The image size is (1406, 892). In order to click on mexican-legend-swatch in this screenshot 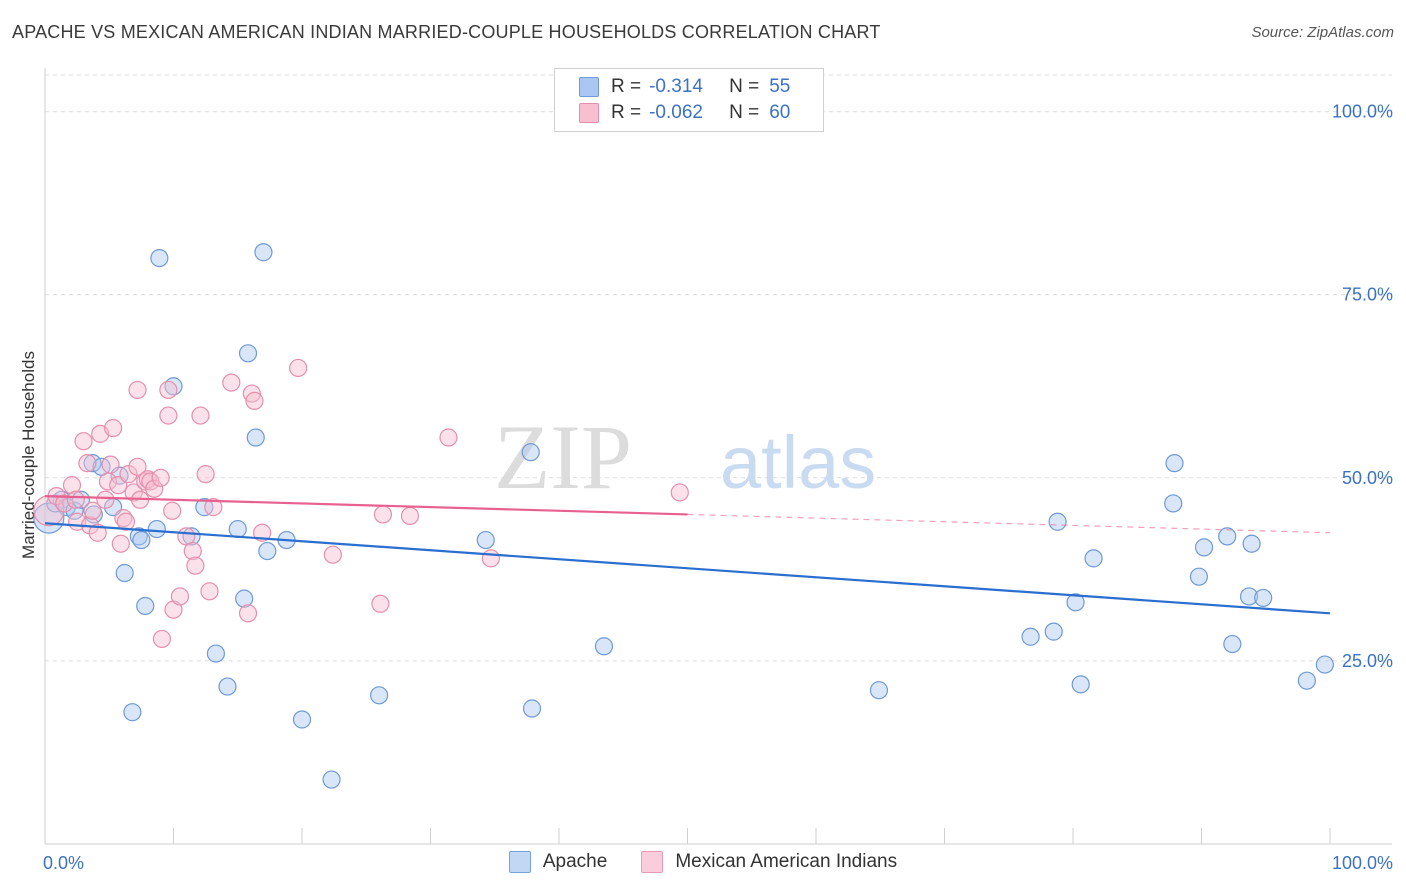, I will do `click(652, 862)`.